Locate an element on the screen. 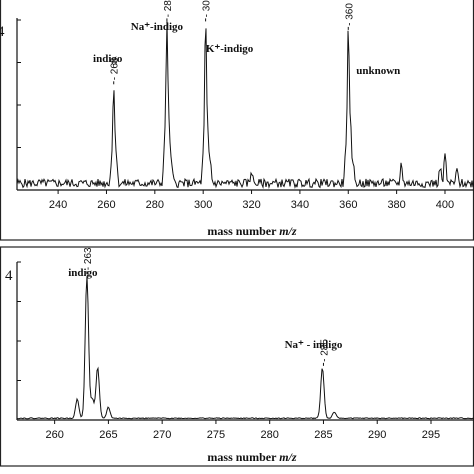 The width and height of the screenshot is (474, 474). peak-mz-label: - 360 is located at coordinates (349, 14).